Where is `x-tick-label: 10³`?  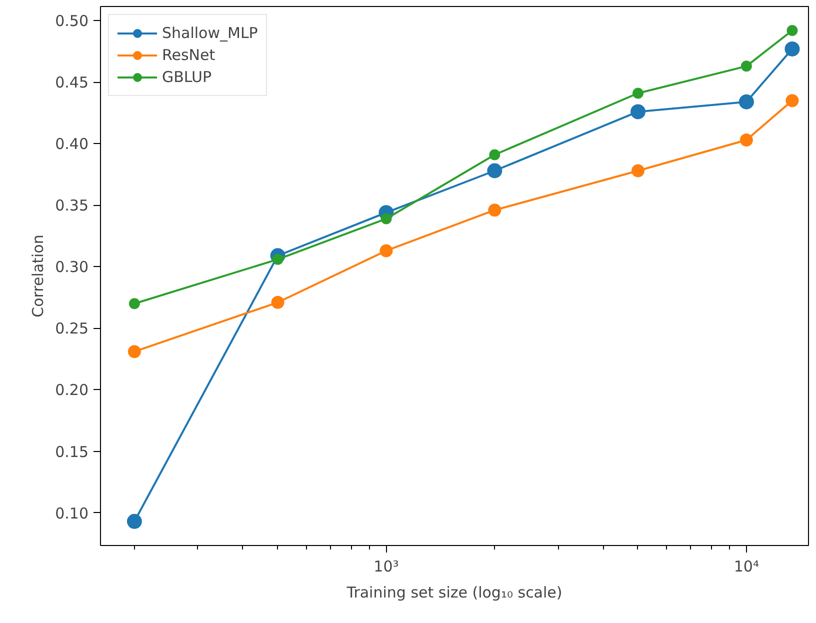
x-tick-label: 10³ is located at coordinates (386, 567).